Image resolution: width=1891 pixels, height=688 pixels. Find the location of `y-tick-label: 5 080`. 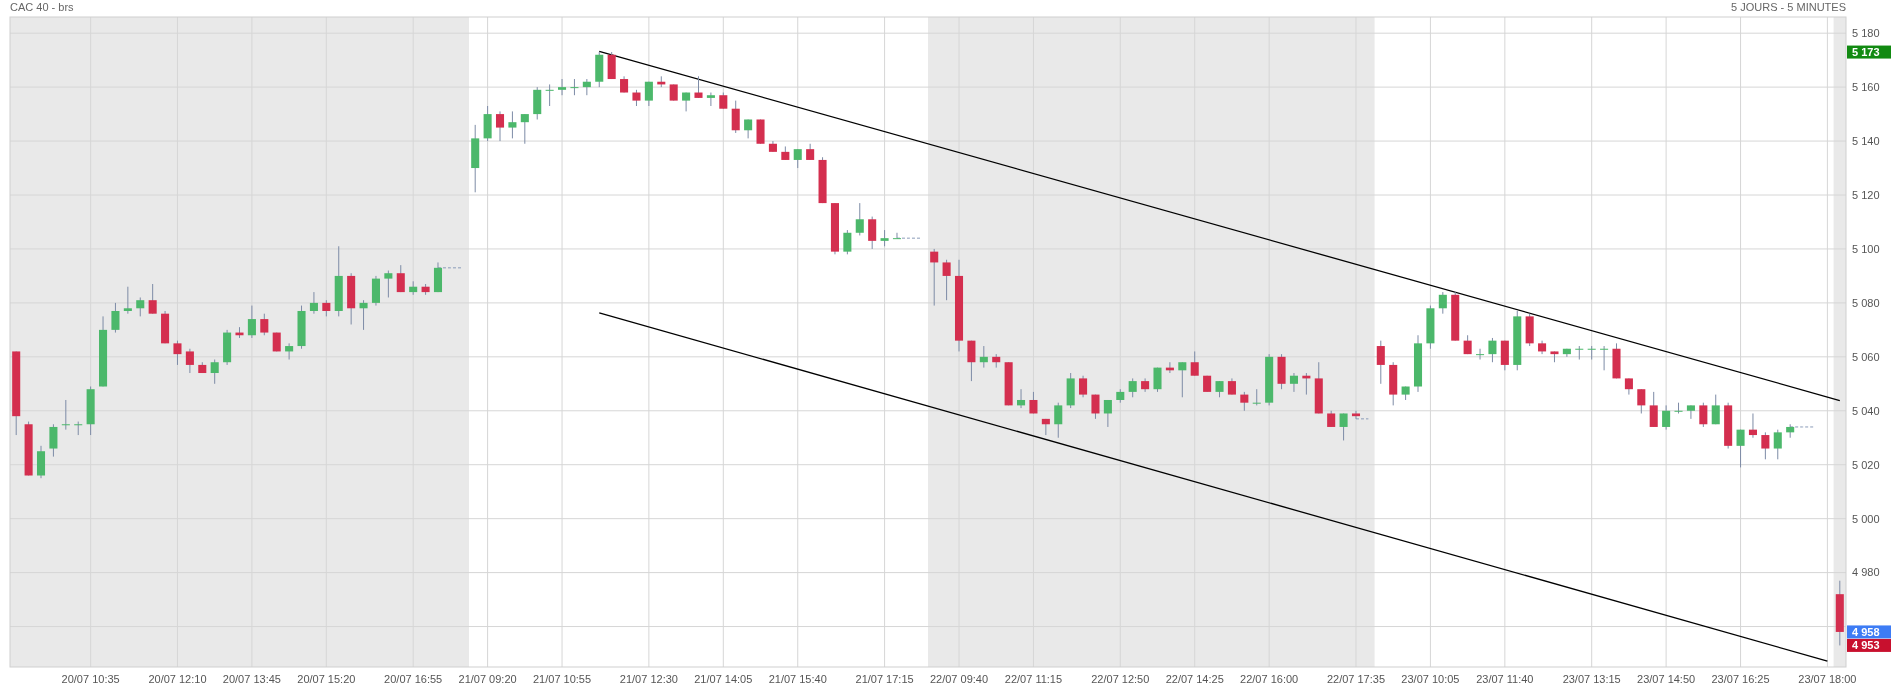

y-tick-label: 5 080 is located at coordinates (1866, 302).